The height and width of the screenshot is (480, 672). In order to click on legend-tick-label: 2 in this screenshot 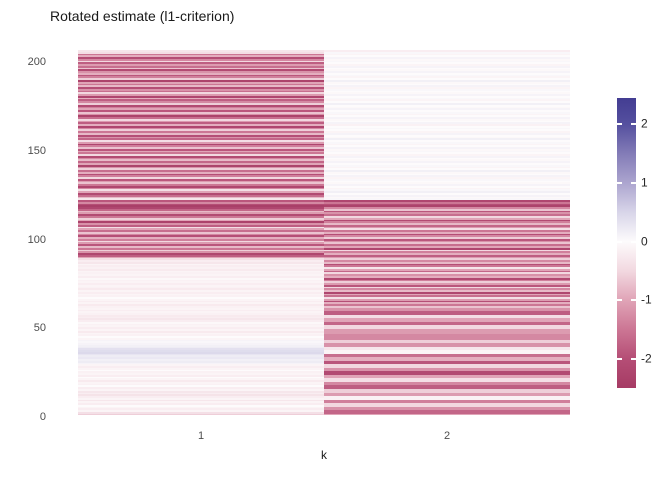, I will do `click(644, 123)`.